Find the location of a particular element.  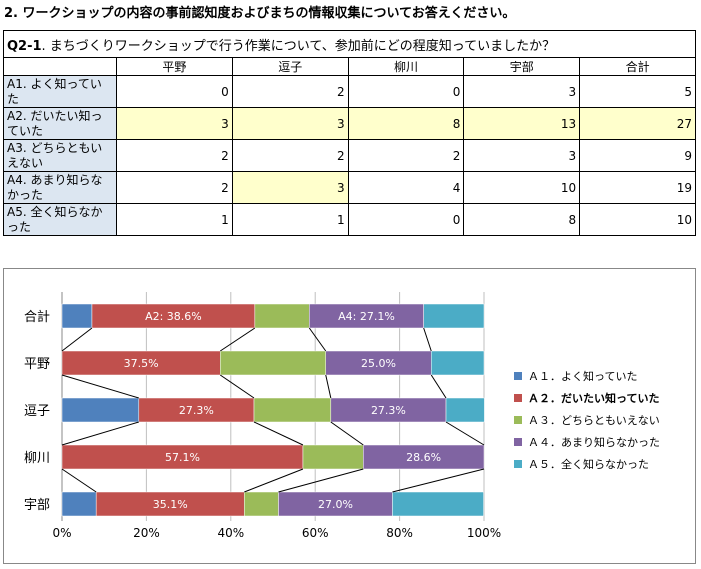

column-header: 合計 is located at coordinates (637, 66).